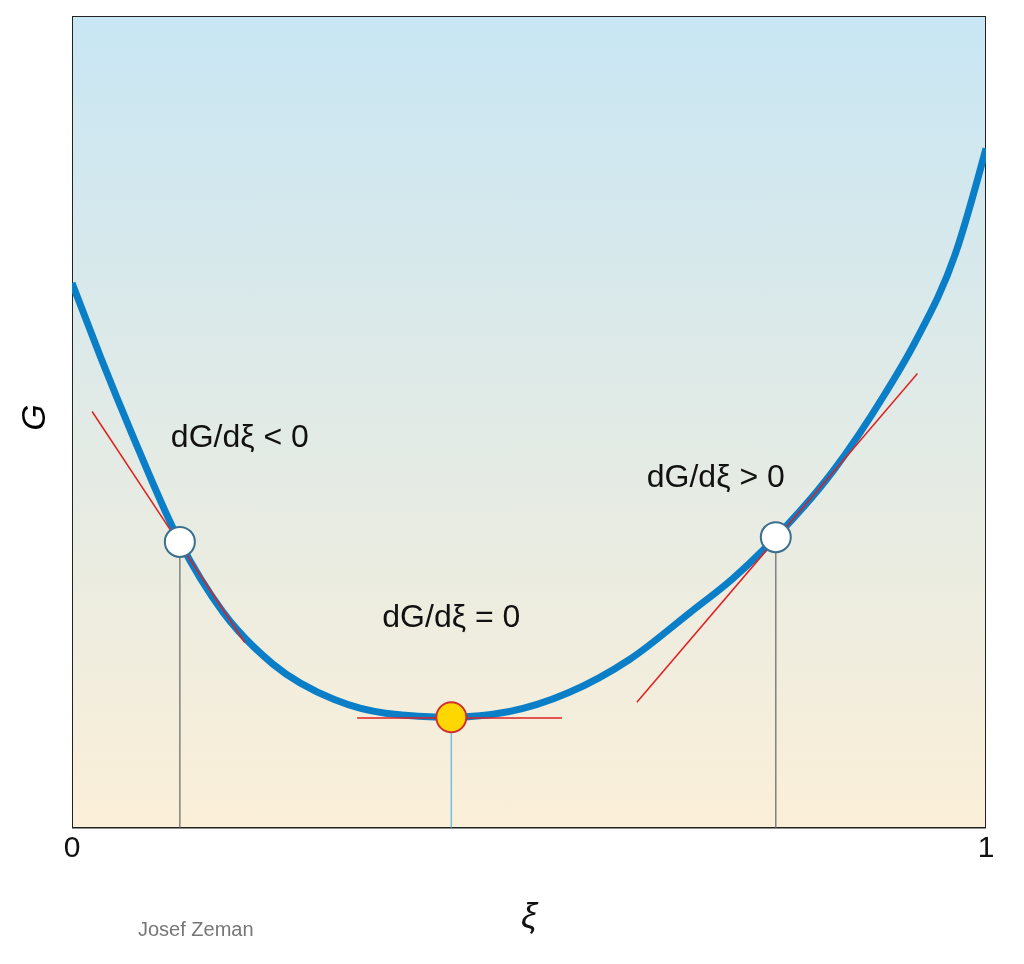 This screenshot has height=964, width=1024. What do you see at coordinates (986, 847) in the screenshot?
I see `x-tick-label: 1` at bounding box center [986, 847].